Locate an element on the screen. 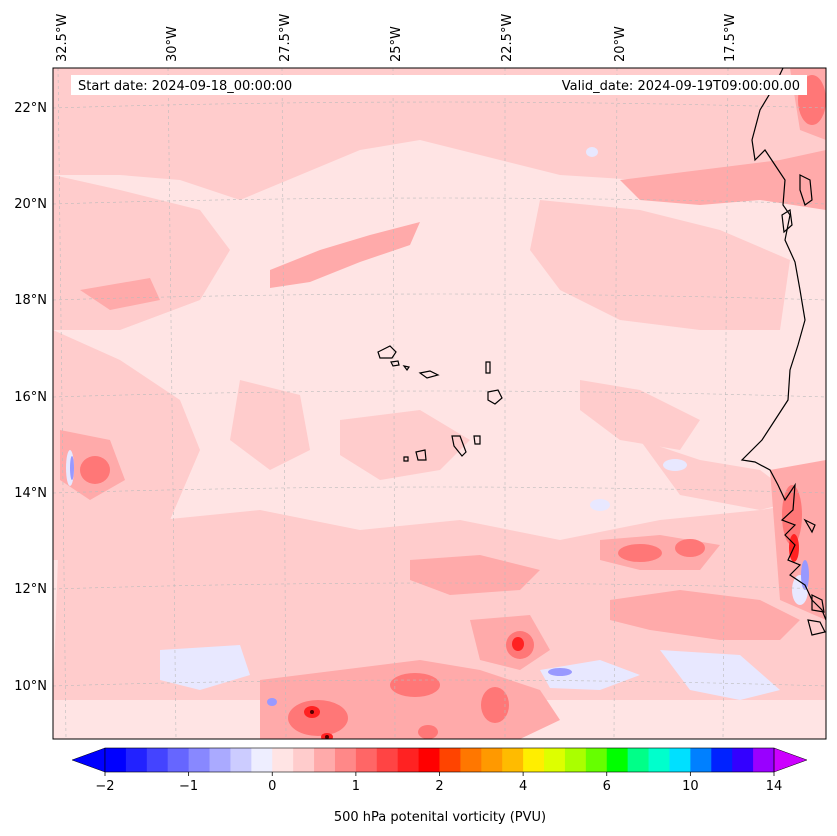  parallel-18n is located at coordinates (439, 297).